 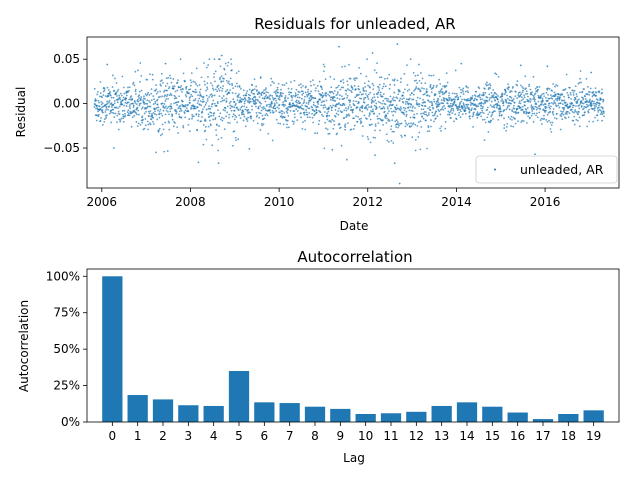 What do you see at coordinates (66, 349) in the screenshot?
I see `y-tick-label: 50%` at bounding box center [66, 349].